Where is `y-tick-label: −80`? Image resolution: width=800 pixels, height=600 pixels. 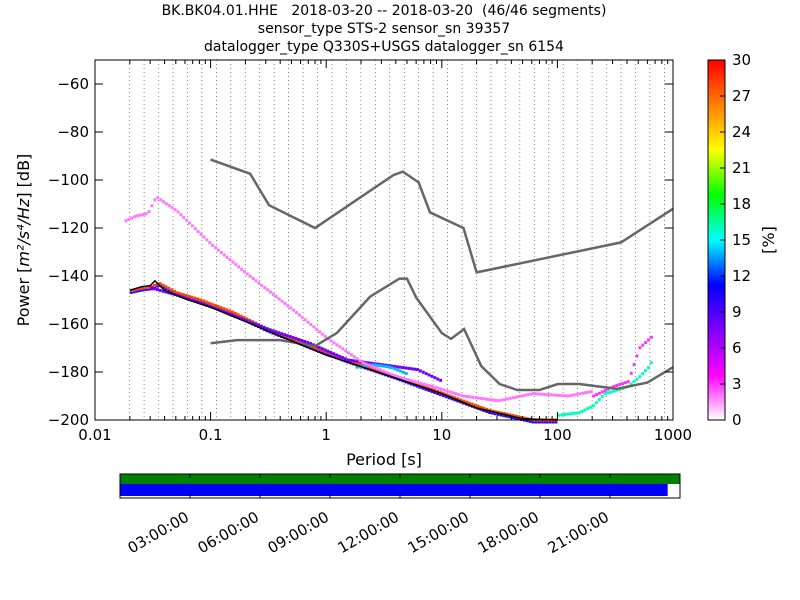 y-tick-label: −80 is located at coordinates (73, 132).